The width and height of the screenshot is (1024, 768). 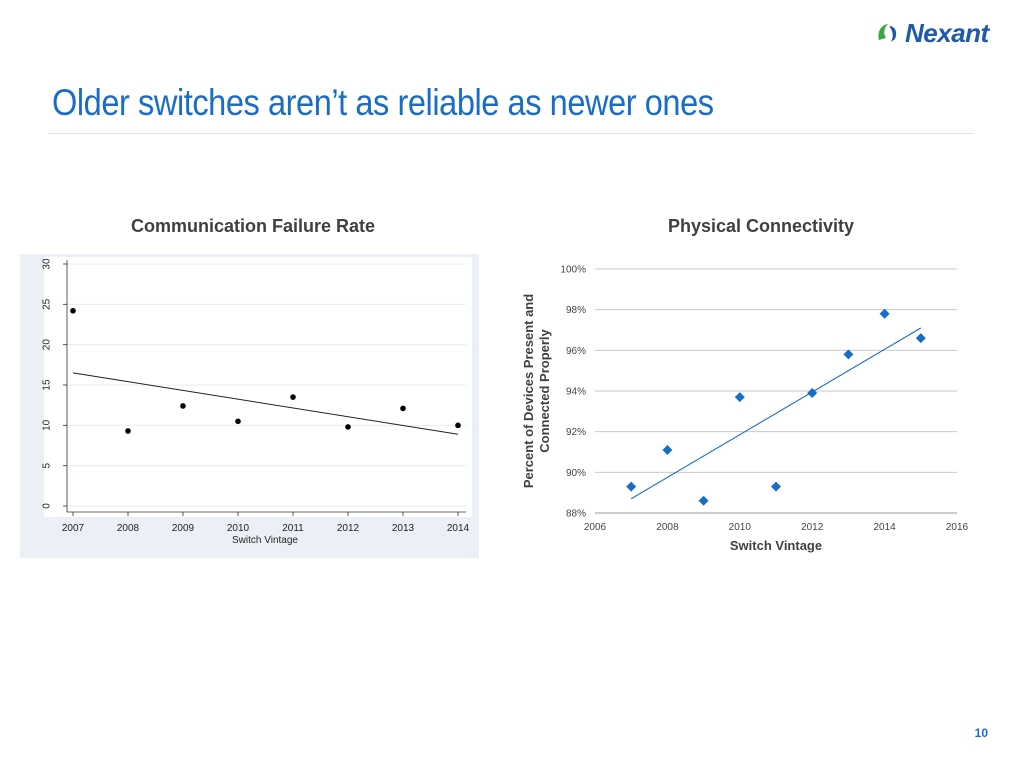 I want to click on left-y-tick-label: 10, so click(x=47, y=425).